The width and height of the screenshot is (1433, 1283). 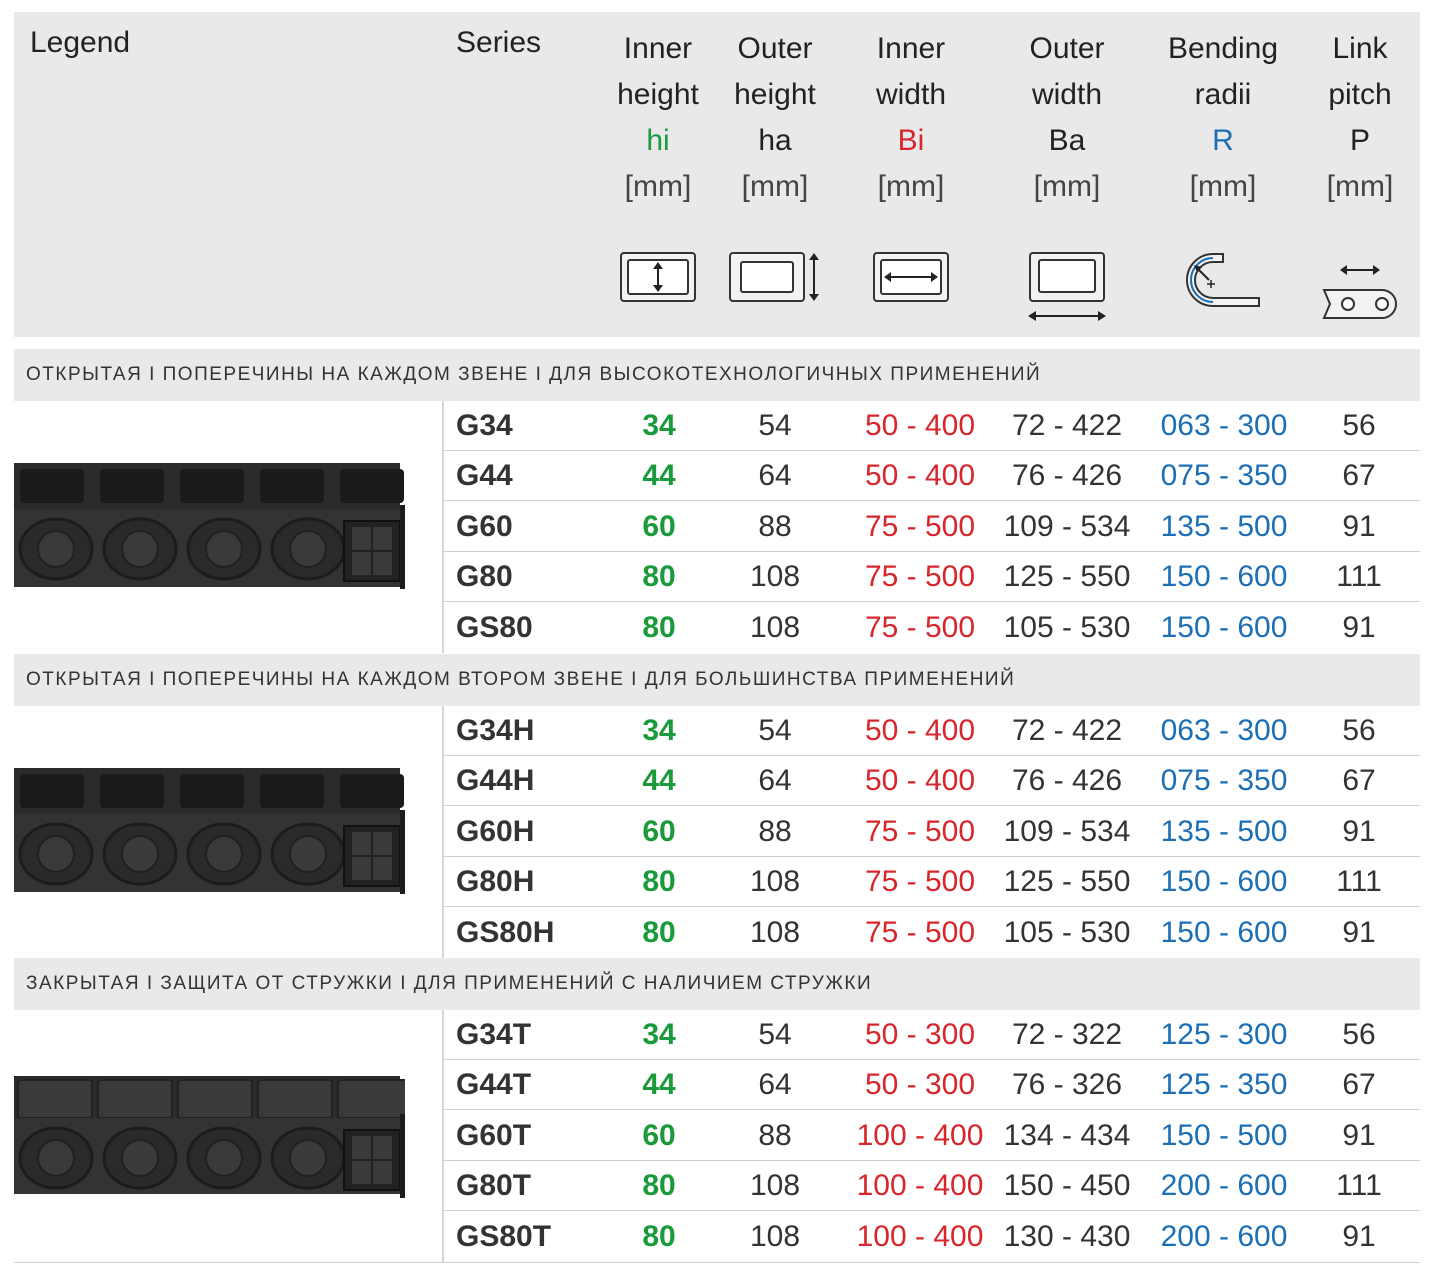 I want to click on column-header-outer-width: Outer width Ba [mm], so click(x=1067, y=173).